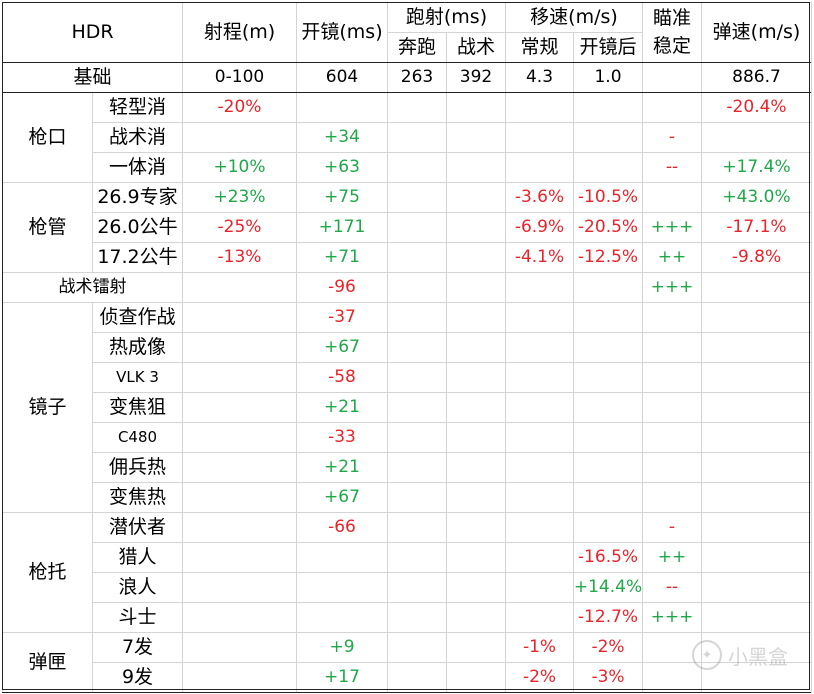 Image resolution: width=814 pixels, height=694 pixels. Describe the element at coordinates (137, 227) in the screenshot. I see `row-label: 26.0公牛` at that location.